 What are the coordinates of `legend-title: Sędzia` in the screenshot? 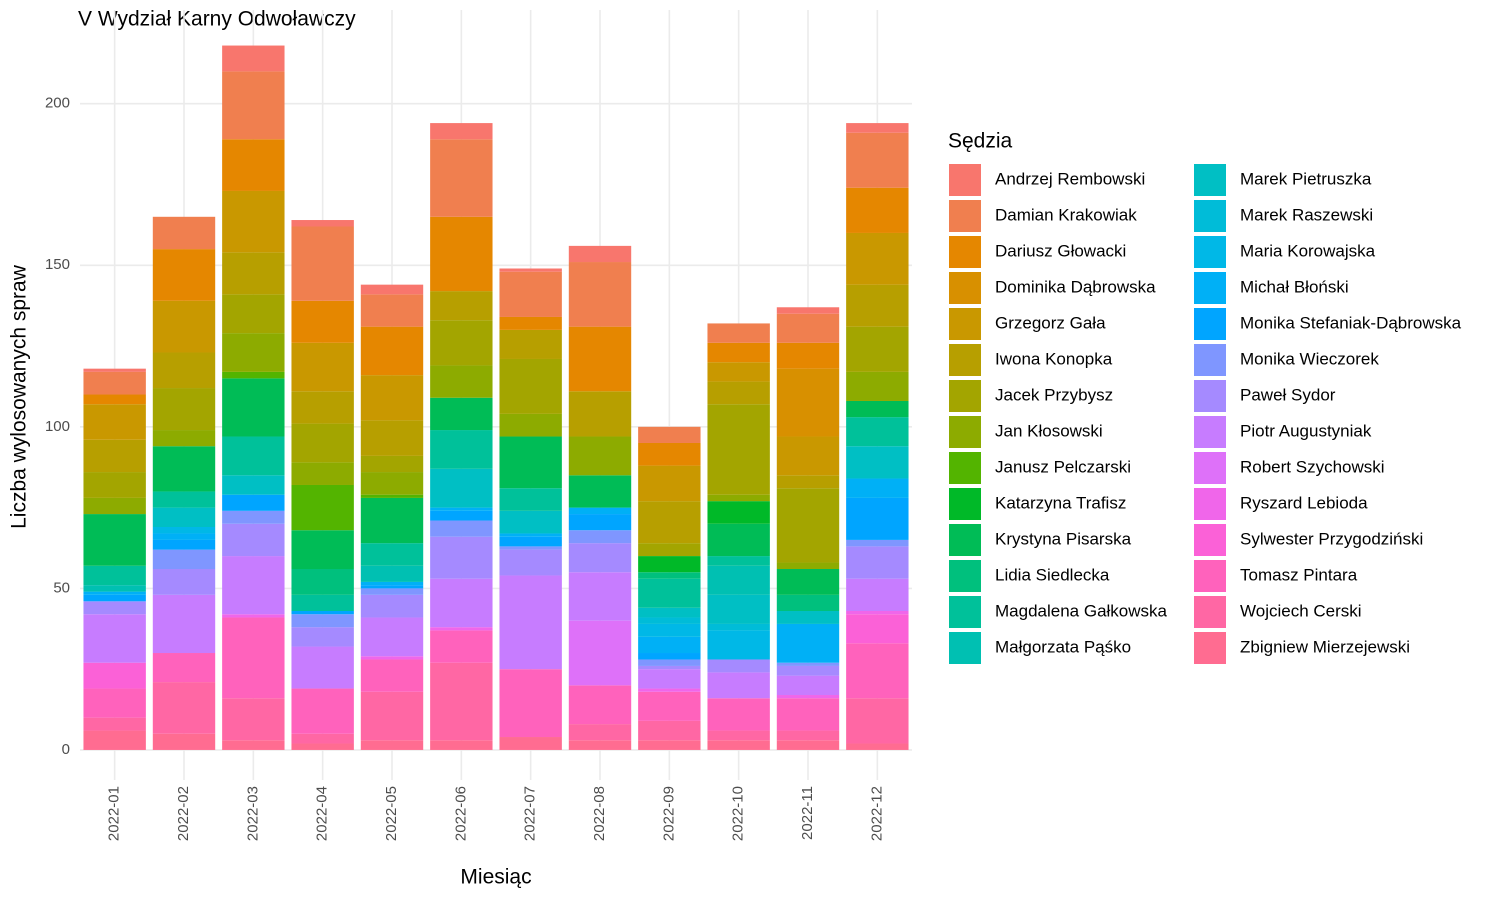 It's located at (980, 141).